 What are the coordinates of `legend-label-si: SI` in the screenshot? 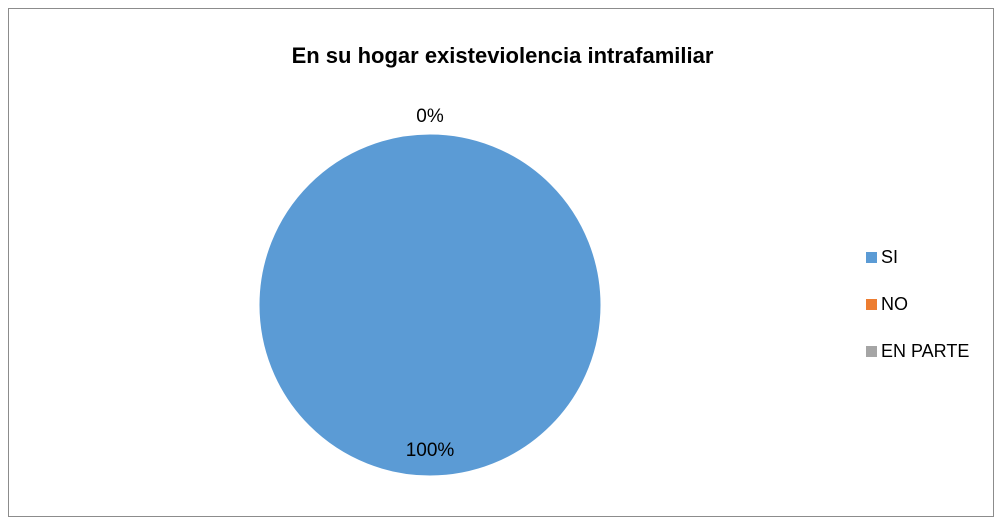 It's located at (890, 257).